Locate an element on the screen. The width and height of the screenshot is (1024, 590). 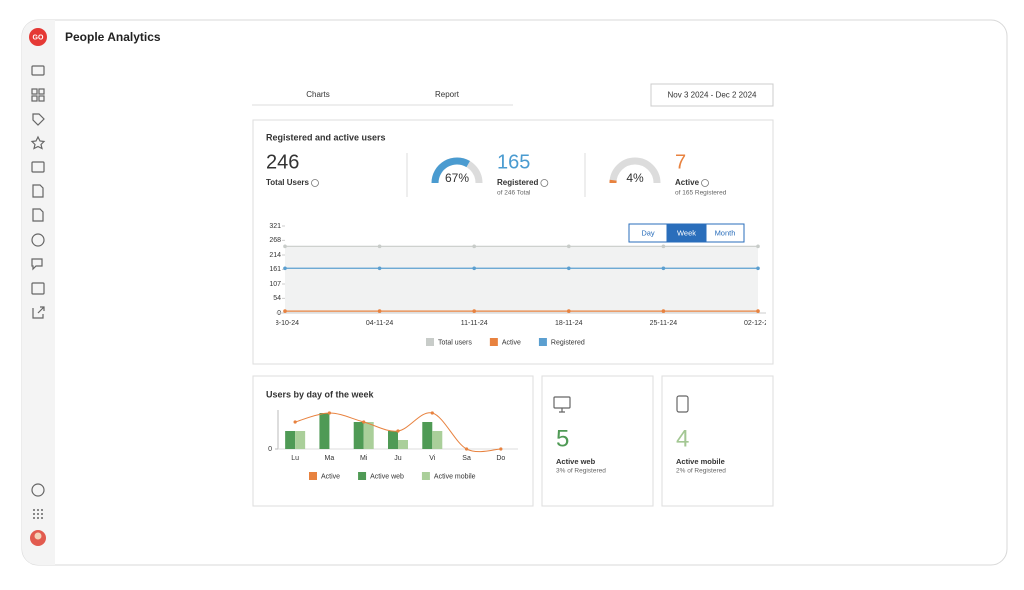
card-value: 5 is located at coordinates (562, 438).